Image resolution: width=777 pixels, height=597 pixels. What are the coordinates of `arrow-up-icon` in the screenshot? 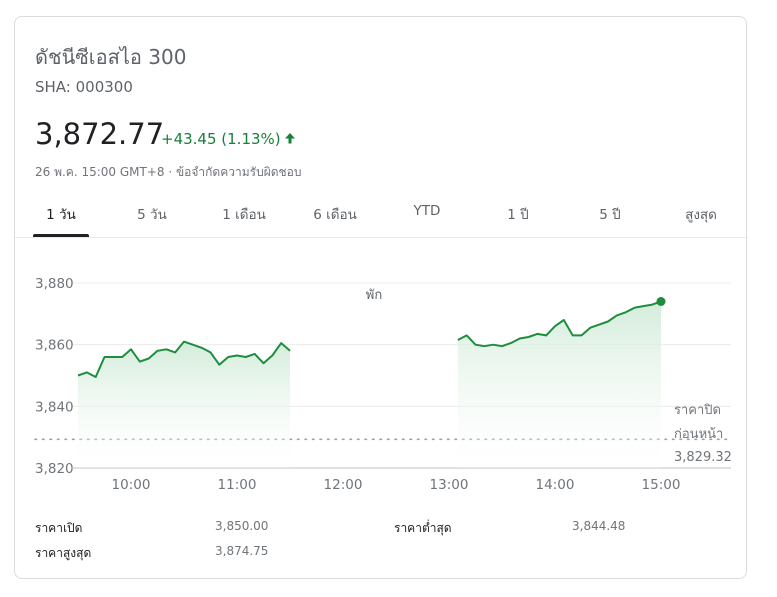 It's located at (290, 139).